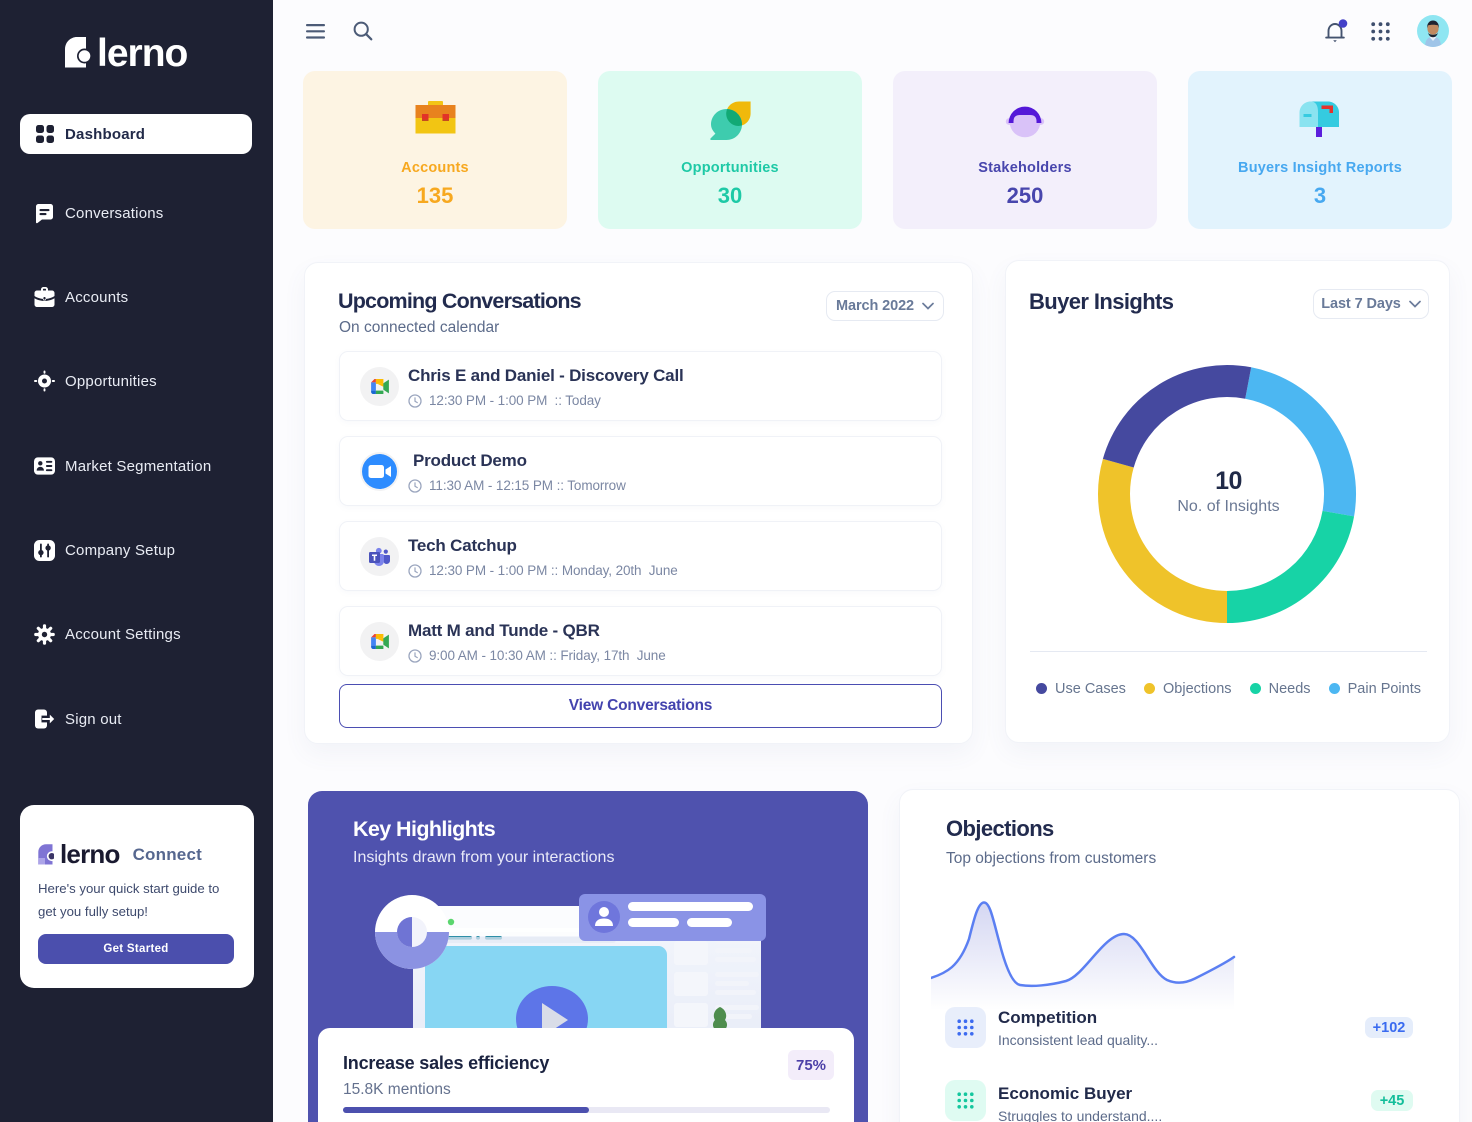  Describe the element at coordinates (142, 52) in the screenshot. I see `svg-text: lerno` at that location.